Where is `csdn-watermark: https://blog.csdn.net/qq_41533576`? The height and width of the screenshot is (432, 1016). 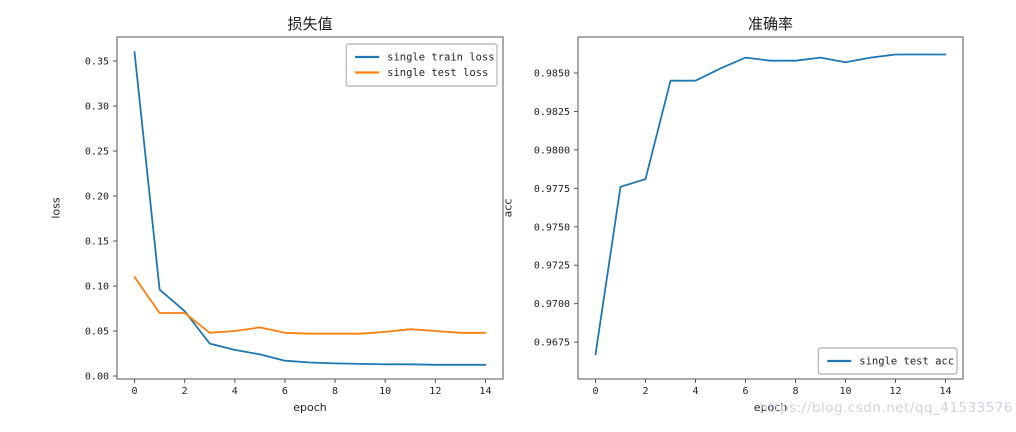 csdn-watermark: https://blog.csdn.net/qq_41533576 is located at coordinates (886, 408).